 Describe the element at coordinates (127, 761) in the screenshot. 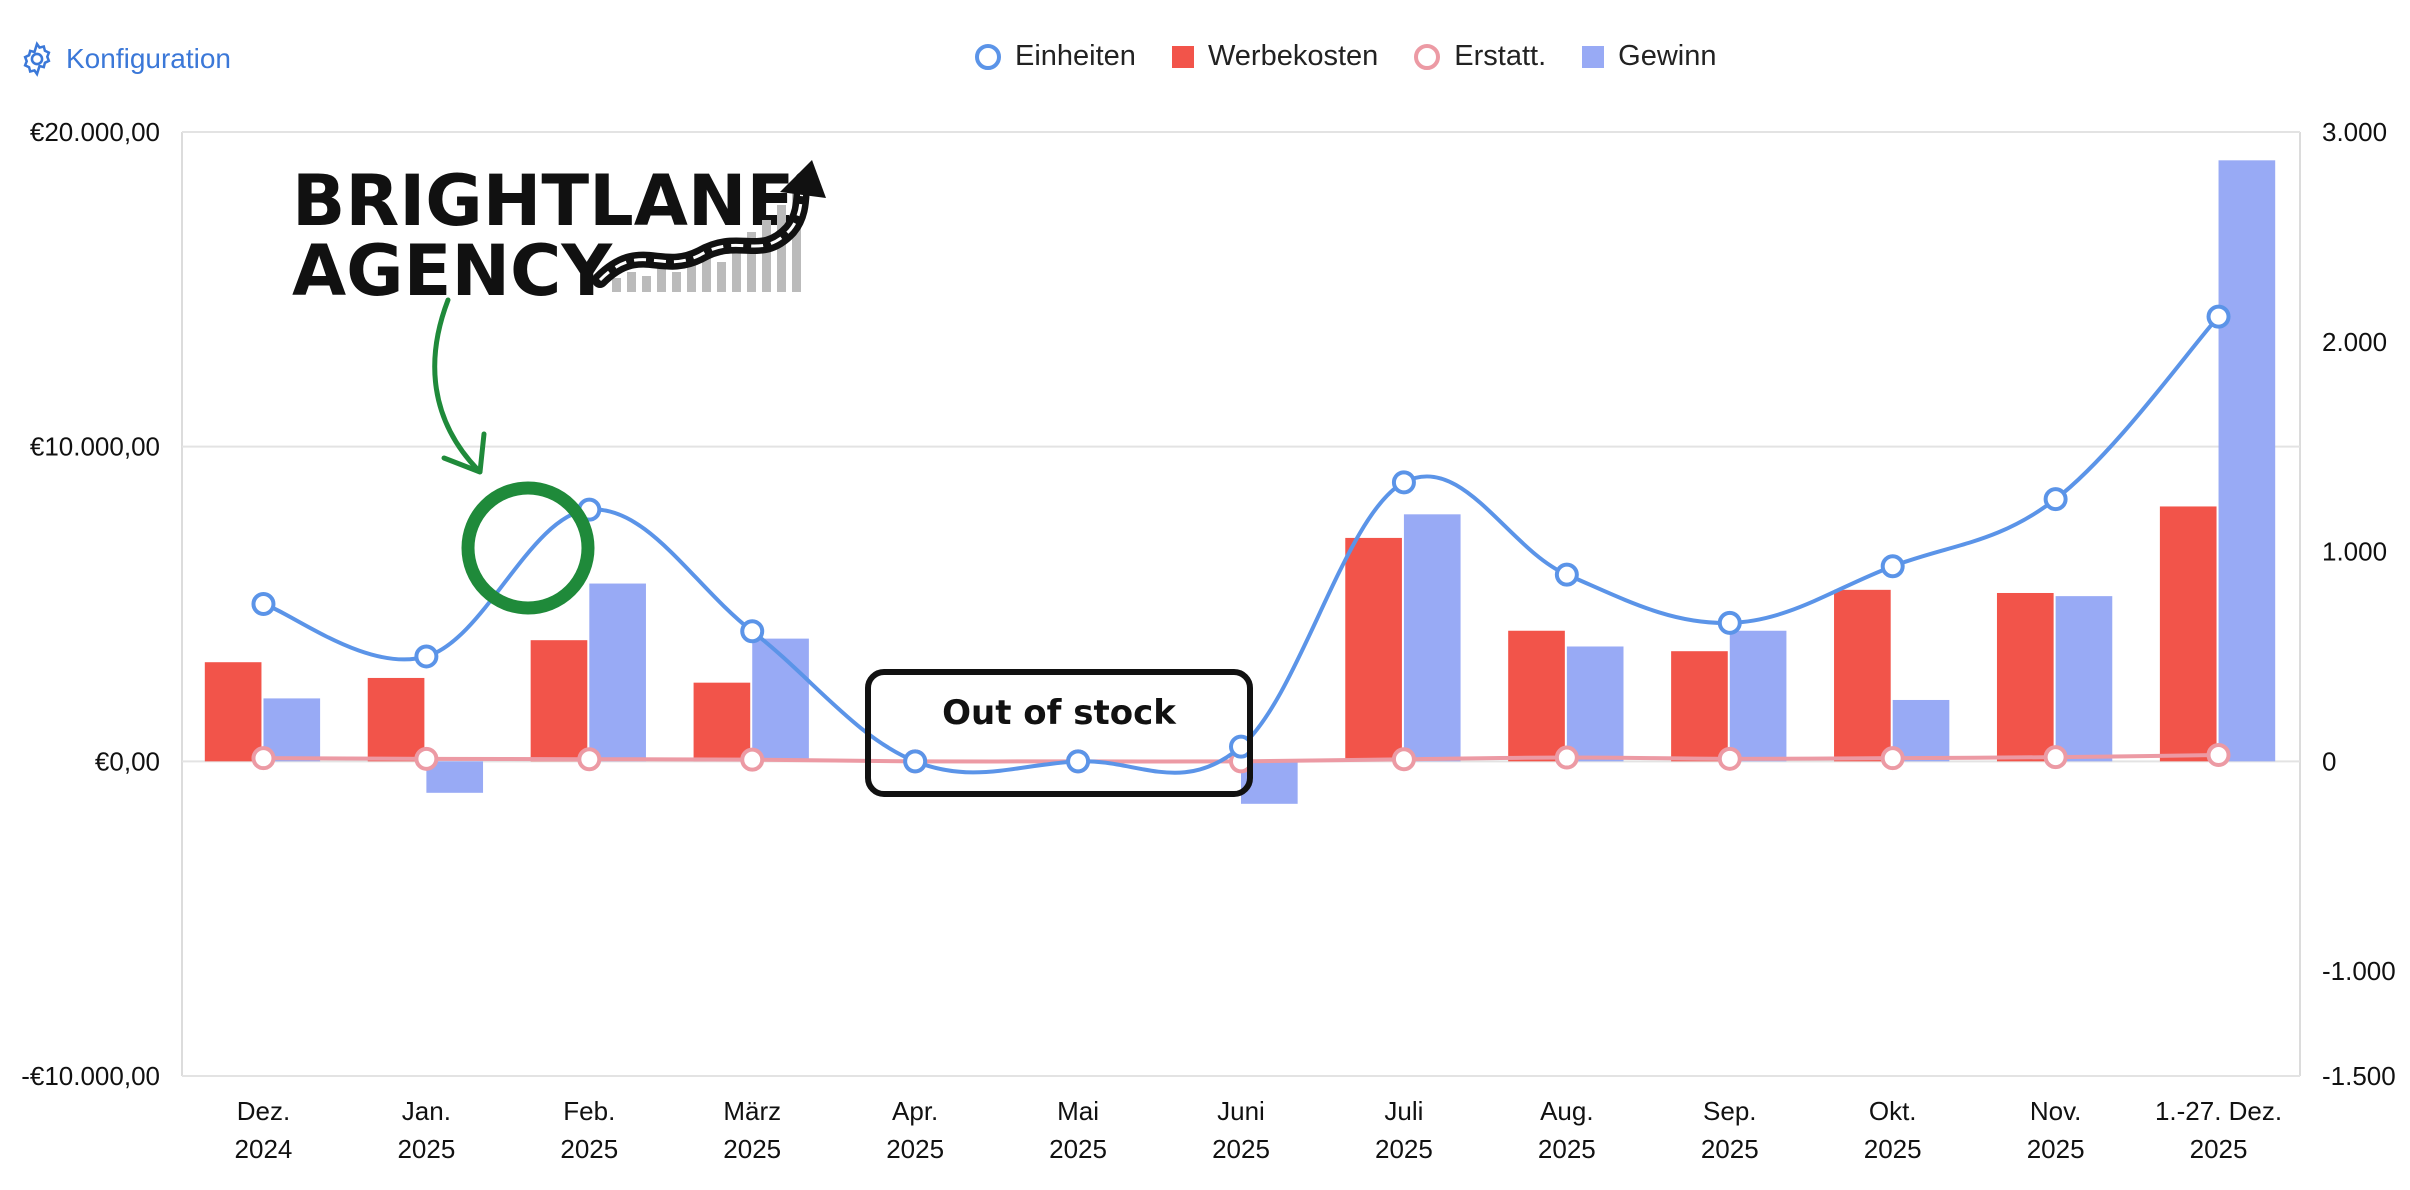

I see `y-left-tick-label: €0,00` at that location.